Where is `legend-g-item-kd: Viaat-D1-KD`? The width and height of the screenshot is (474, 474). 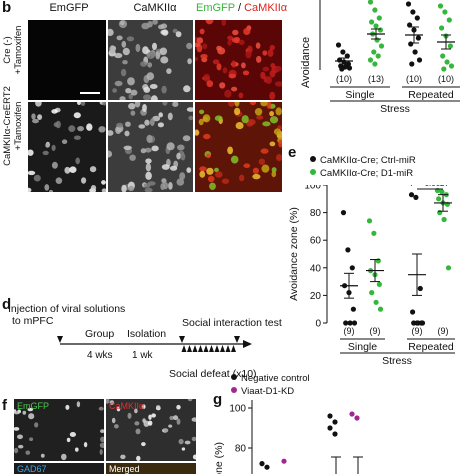 legend-g-item-kd: Viaat-D1-KD is located at coordinates (270, 391).